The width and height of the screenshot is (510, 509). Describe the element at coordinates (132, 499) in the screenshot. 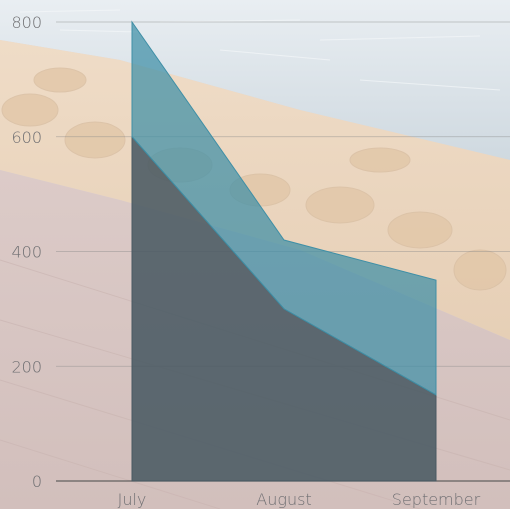

I see `x-tick-label-july: July` at that location.